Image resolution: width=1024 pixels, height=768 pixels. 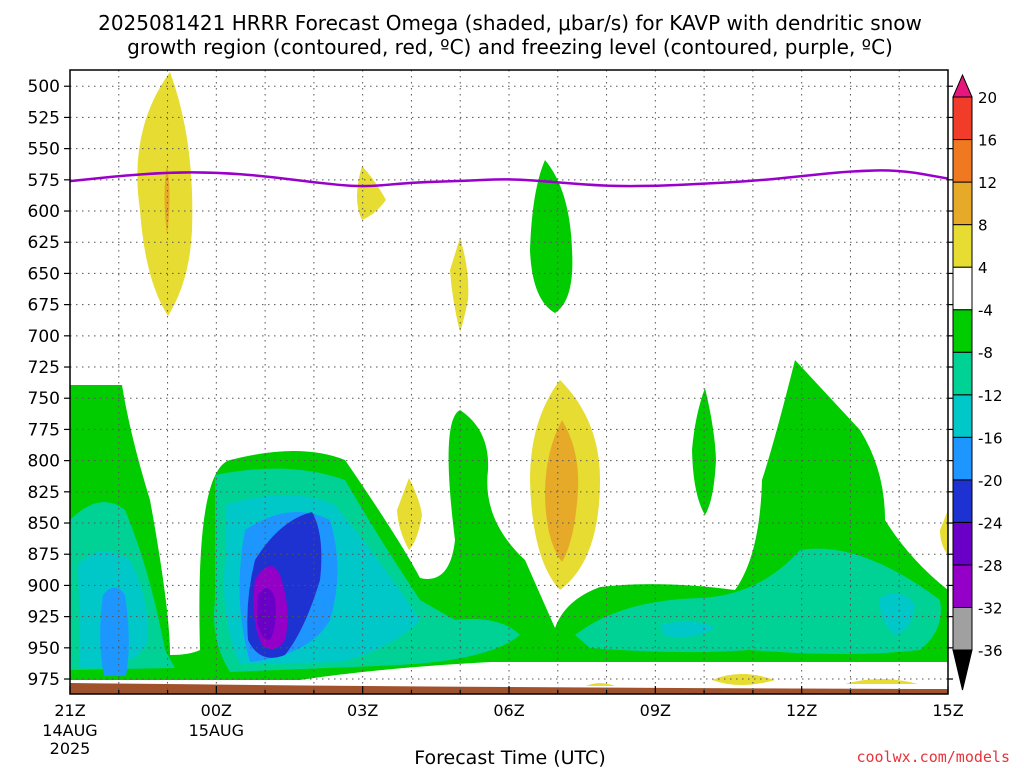 What do you see at coordinates (216, 710) in the screenshot?
I see `x-tick-label: 00Z` at bounding box center [216, 710].